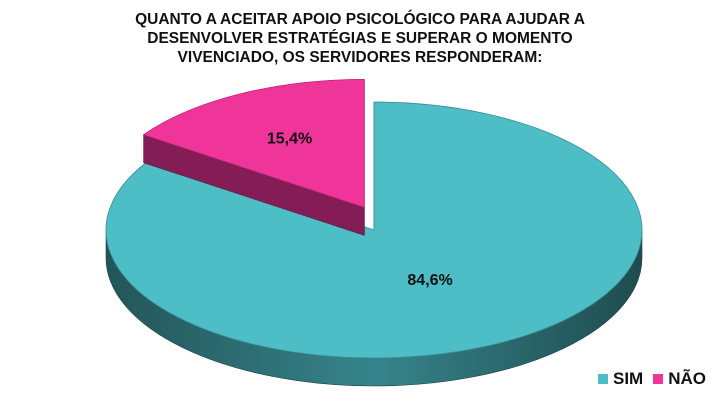 This screenshot has height=405, width=720. What do you see at coordinates (429, 280) in the screenshot?
I see `data-label-sim: 84,6%` at bounding box center [429, 280].